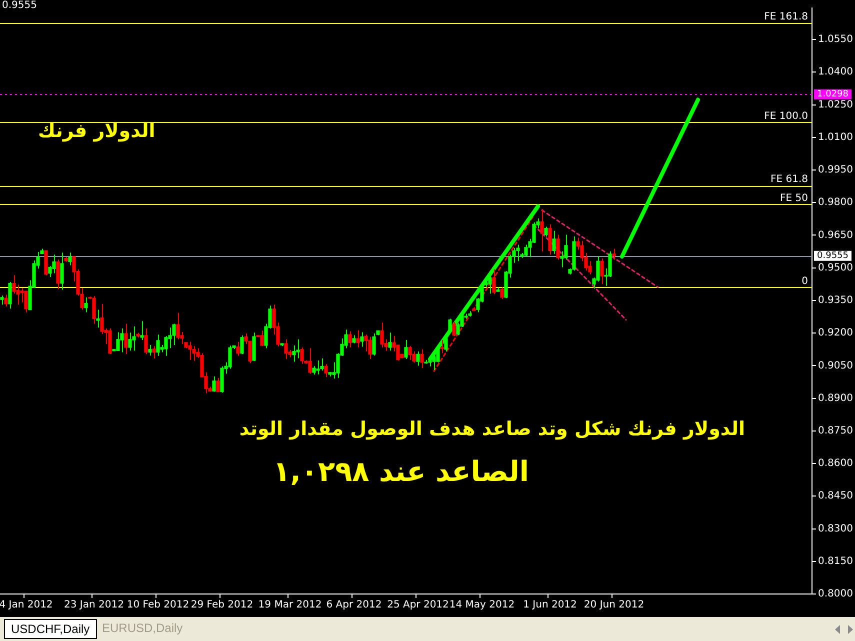 Image resolution: width=855 pixels, height=641 pixels. Describe the element at coordinates (142, 628) in the screenshot. I see `text: EURUSD,Daily` at that location.